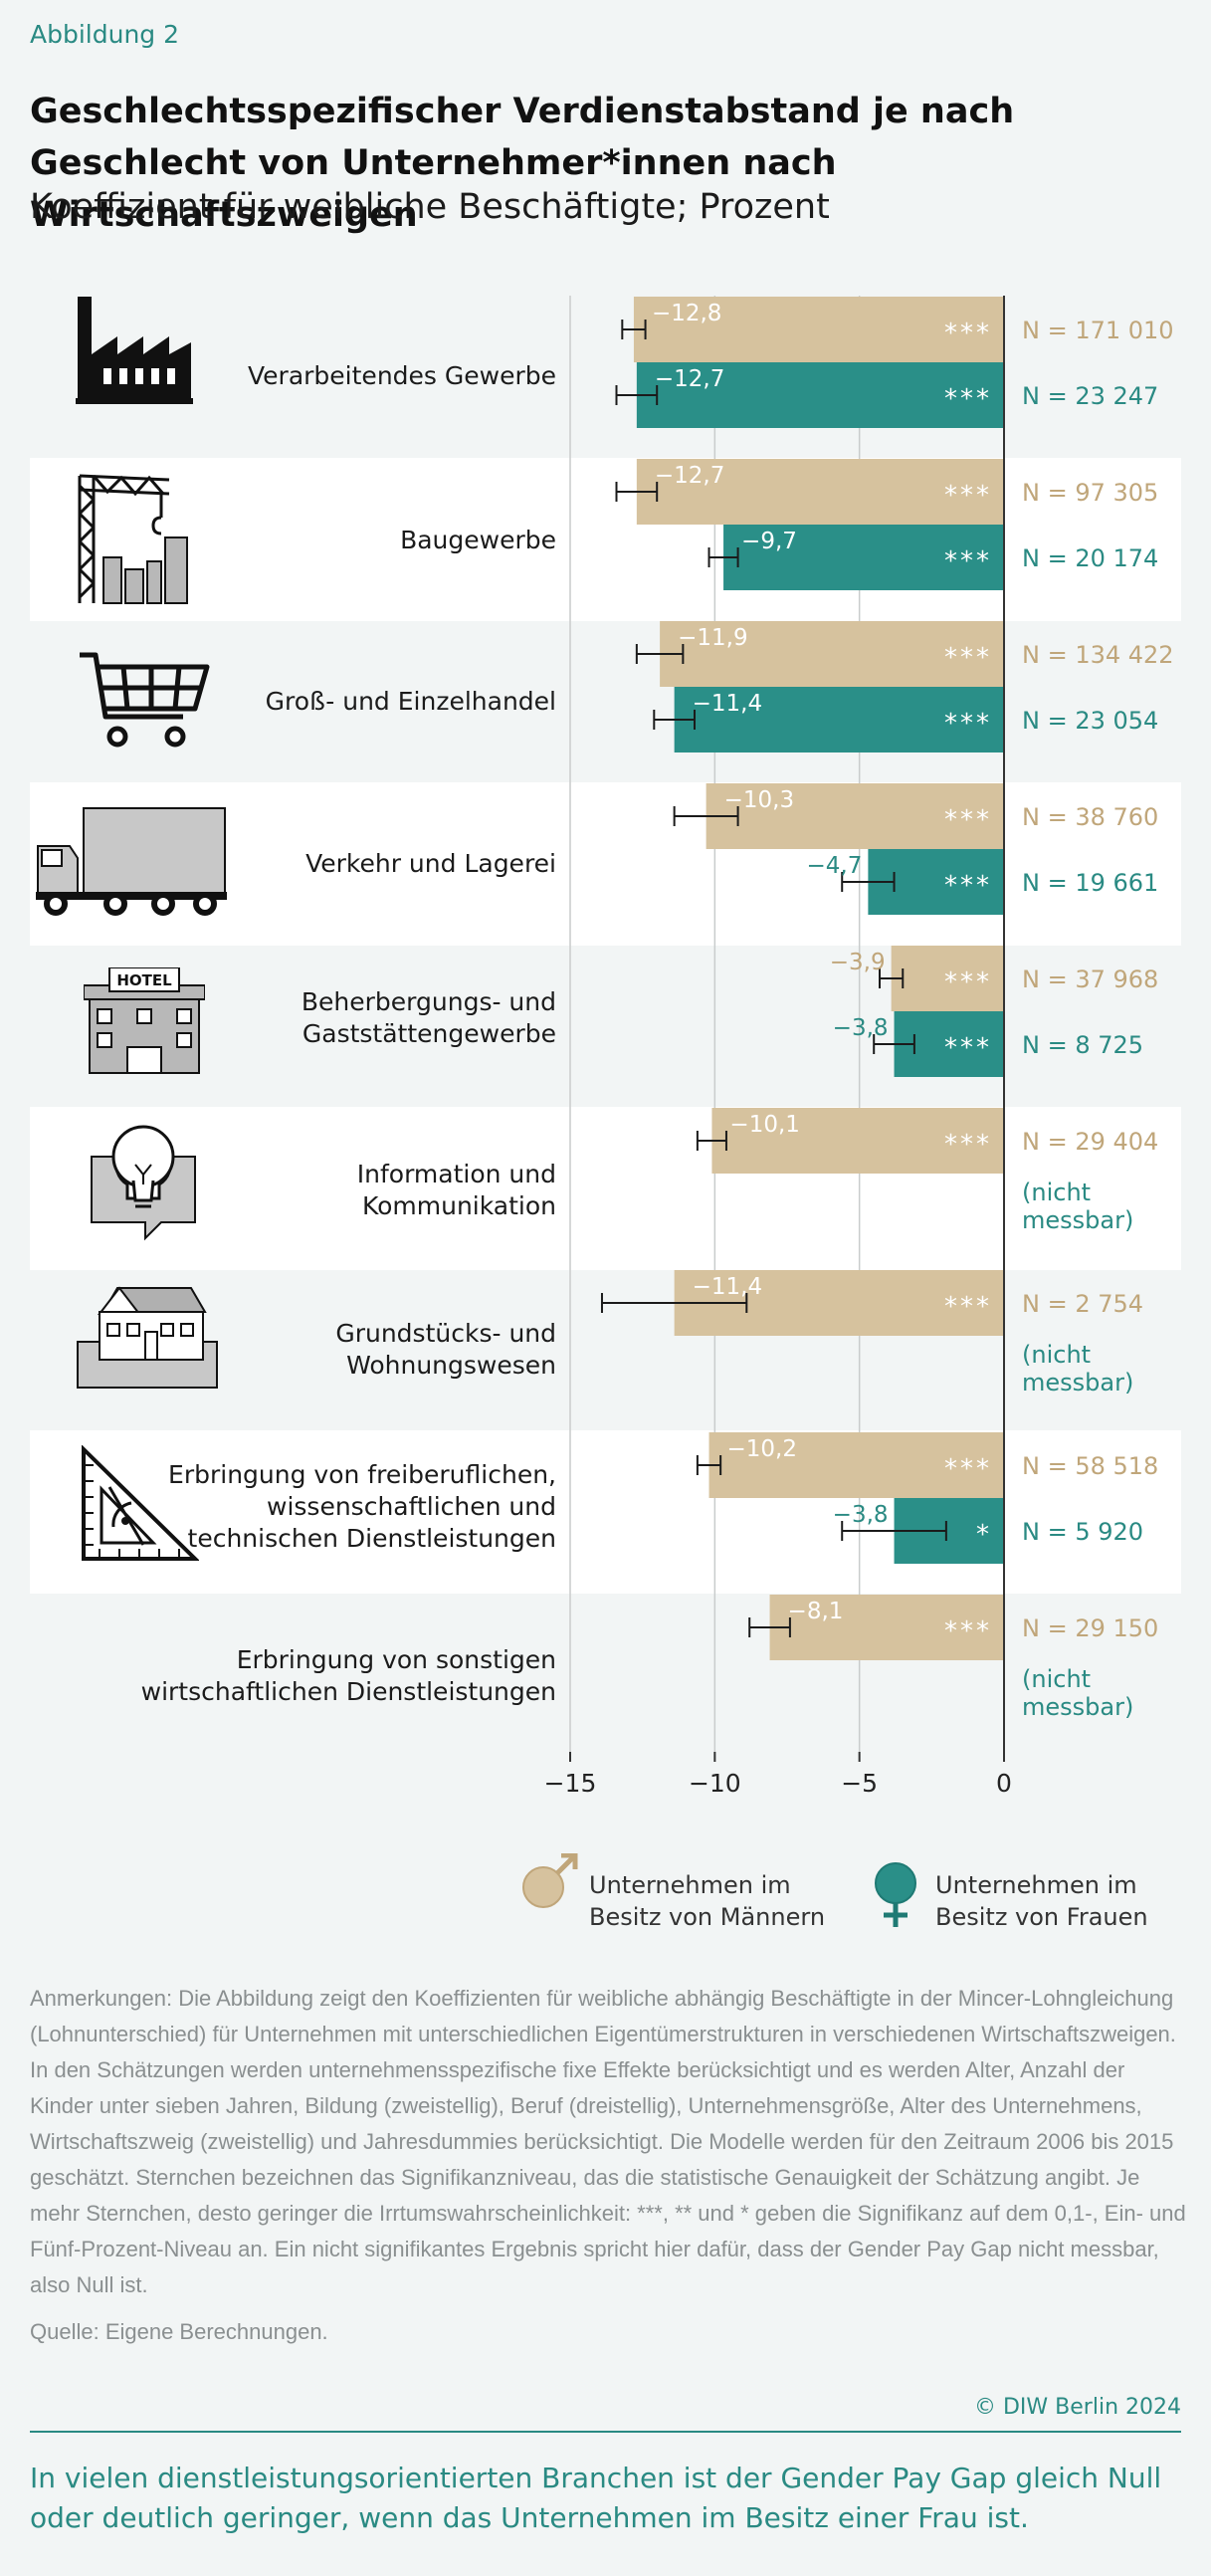 This screenshot has width=1211, height=2576. I want to click on n-label-men: N = 29 404, so click(1090, 1142).